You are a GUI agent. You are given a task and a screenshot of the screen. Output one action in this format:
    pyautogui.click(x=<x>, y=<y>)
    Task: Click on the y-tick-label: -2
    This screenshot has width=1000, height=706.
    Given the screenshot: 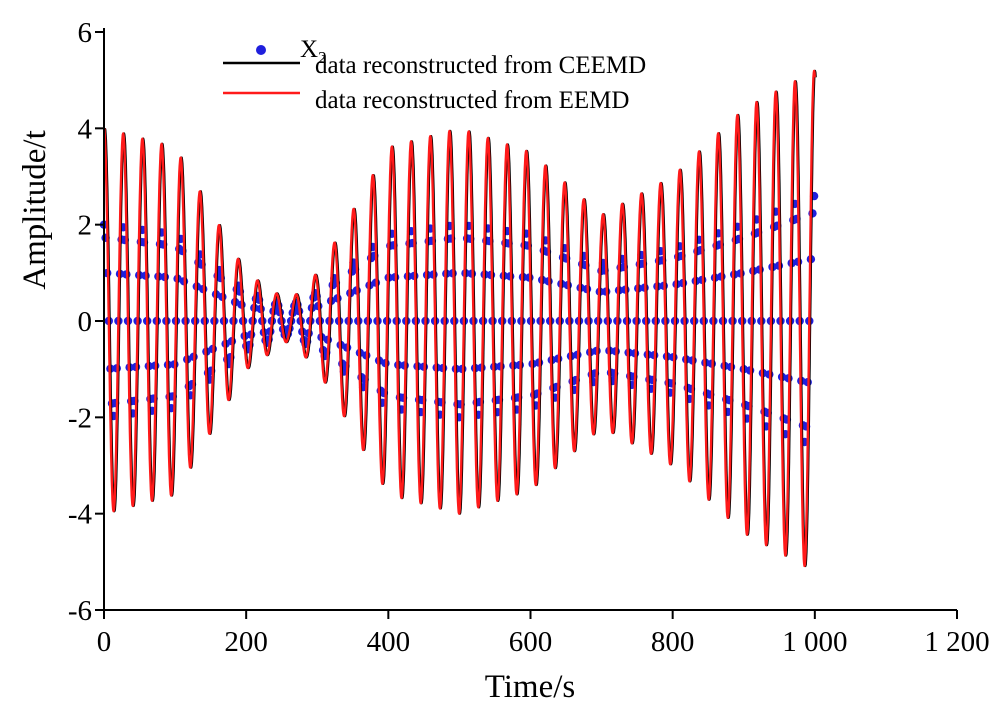 What is the action you would take?
    pyautogui.click(x=80, y=418)
    